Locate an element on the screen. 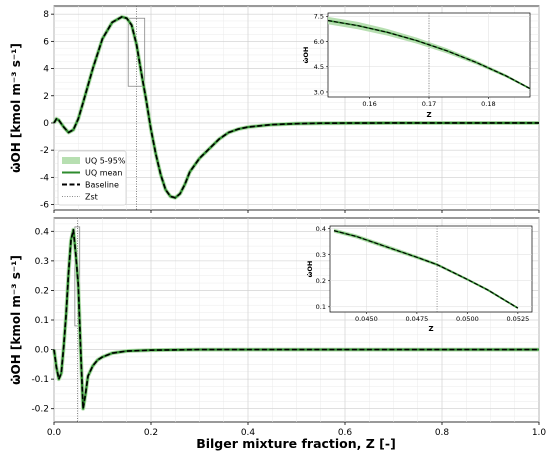 The image size is (550, 456). top-zoom-box is located at coordinates (136, 52).